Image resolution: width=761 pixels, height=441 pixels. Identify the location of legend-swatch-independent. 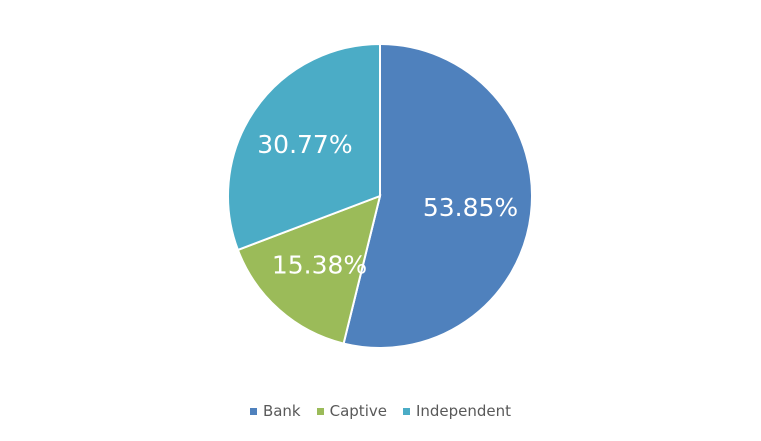
(406, 411).